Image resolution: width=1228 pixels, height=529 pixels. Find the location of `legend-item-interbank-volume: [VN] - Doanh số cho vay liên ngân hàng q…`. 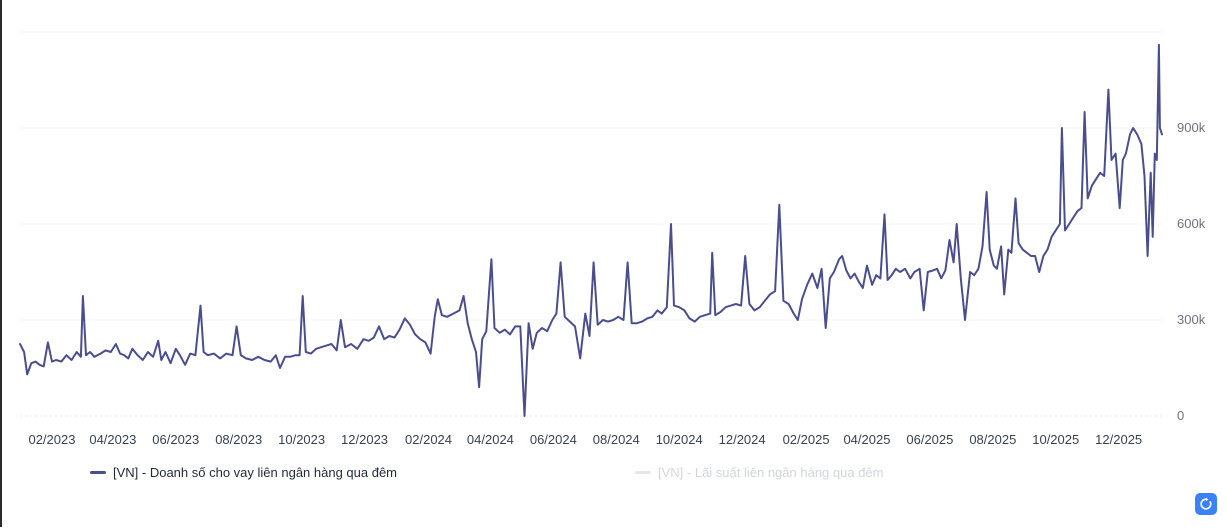

legend-item-interbank-volume: [VN] - Doanh số cho vay liên ngân hàng q… is located at coordinates (243, 472).